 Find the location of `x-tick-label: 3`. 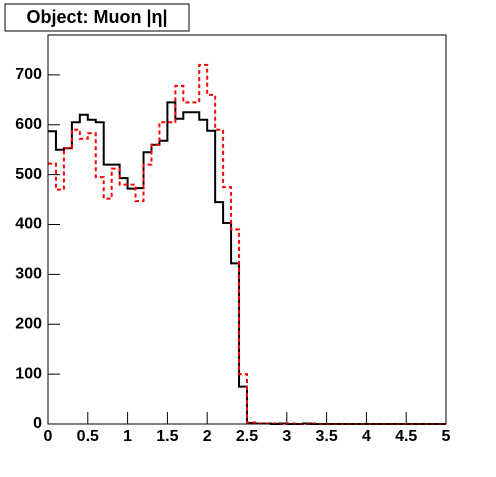

x-tick-label: 3 is located at coordinates (286, 436).